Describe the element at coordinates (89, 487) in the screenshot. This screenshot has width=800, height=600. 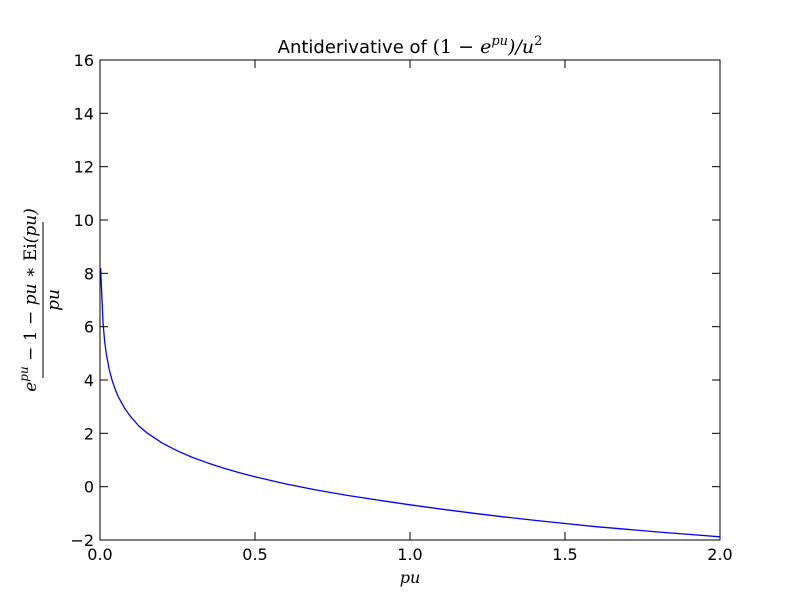
I see `y-tick-label: 0` at that location.